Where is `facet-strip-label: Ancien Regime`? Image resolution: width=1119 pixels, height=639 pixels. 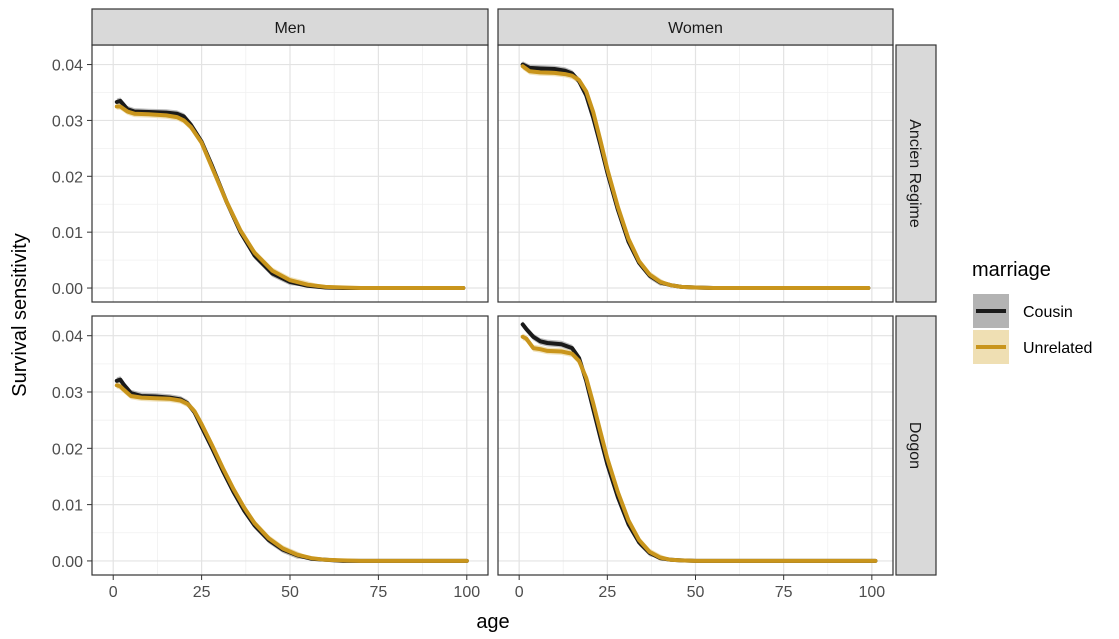 facet-strip-label: Ancien Regime is located at coordinates (914, 173).